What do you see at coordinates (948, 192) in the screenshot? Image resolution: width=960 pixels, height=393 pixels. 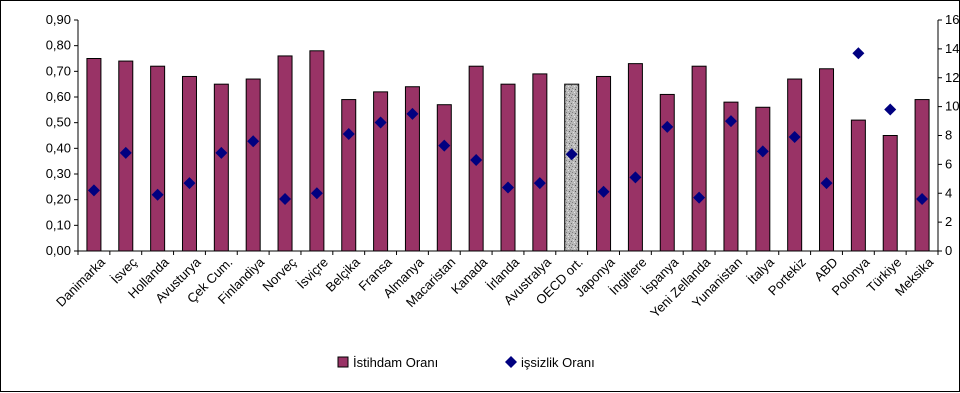 I see `y-right-tick-label: 4` at bounding box center [948, 192].